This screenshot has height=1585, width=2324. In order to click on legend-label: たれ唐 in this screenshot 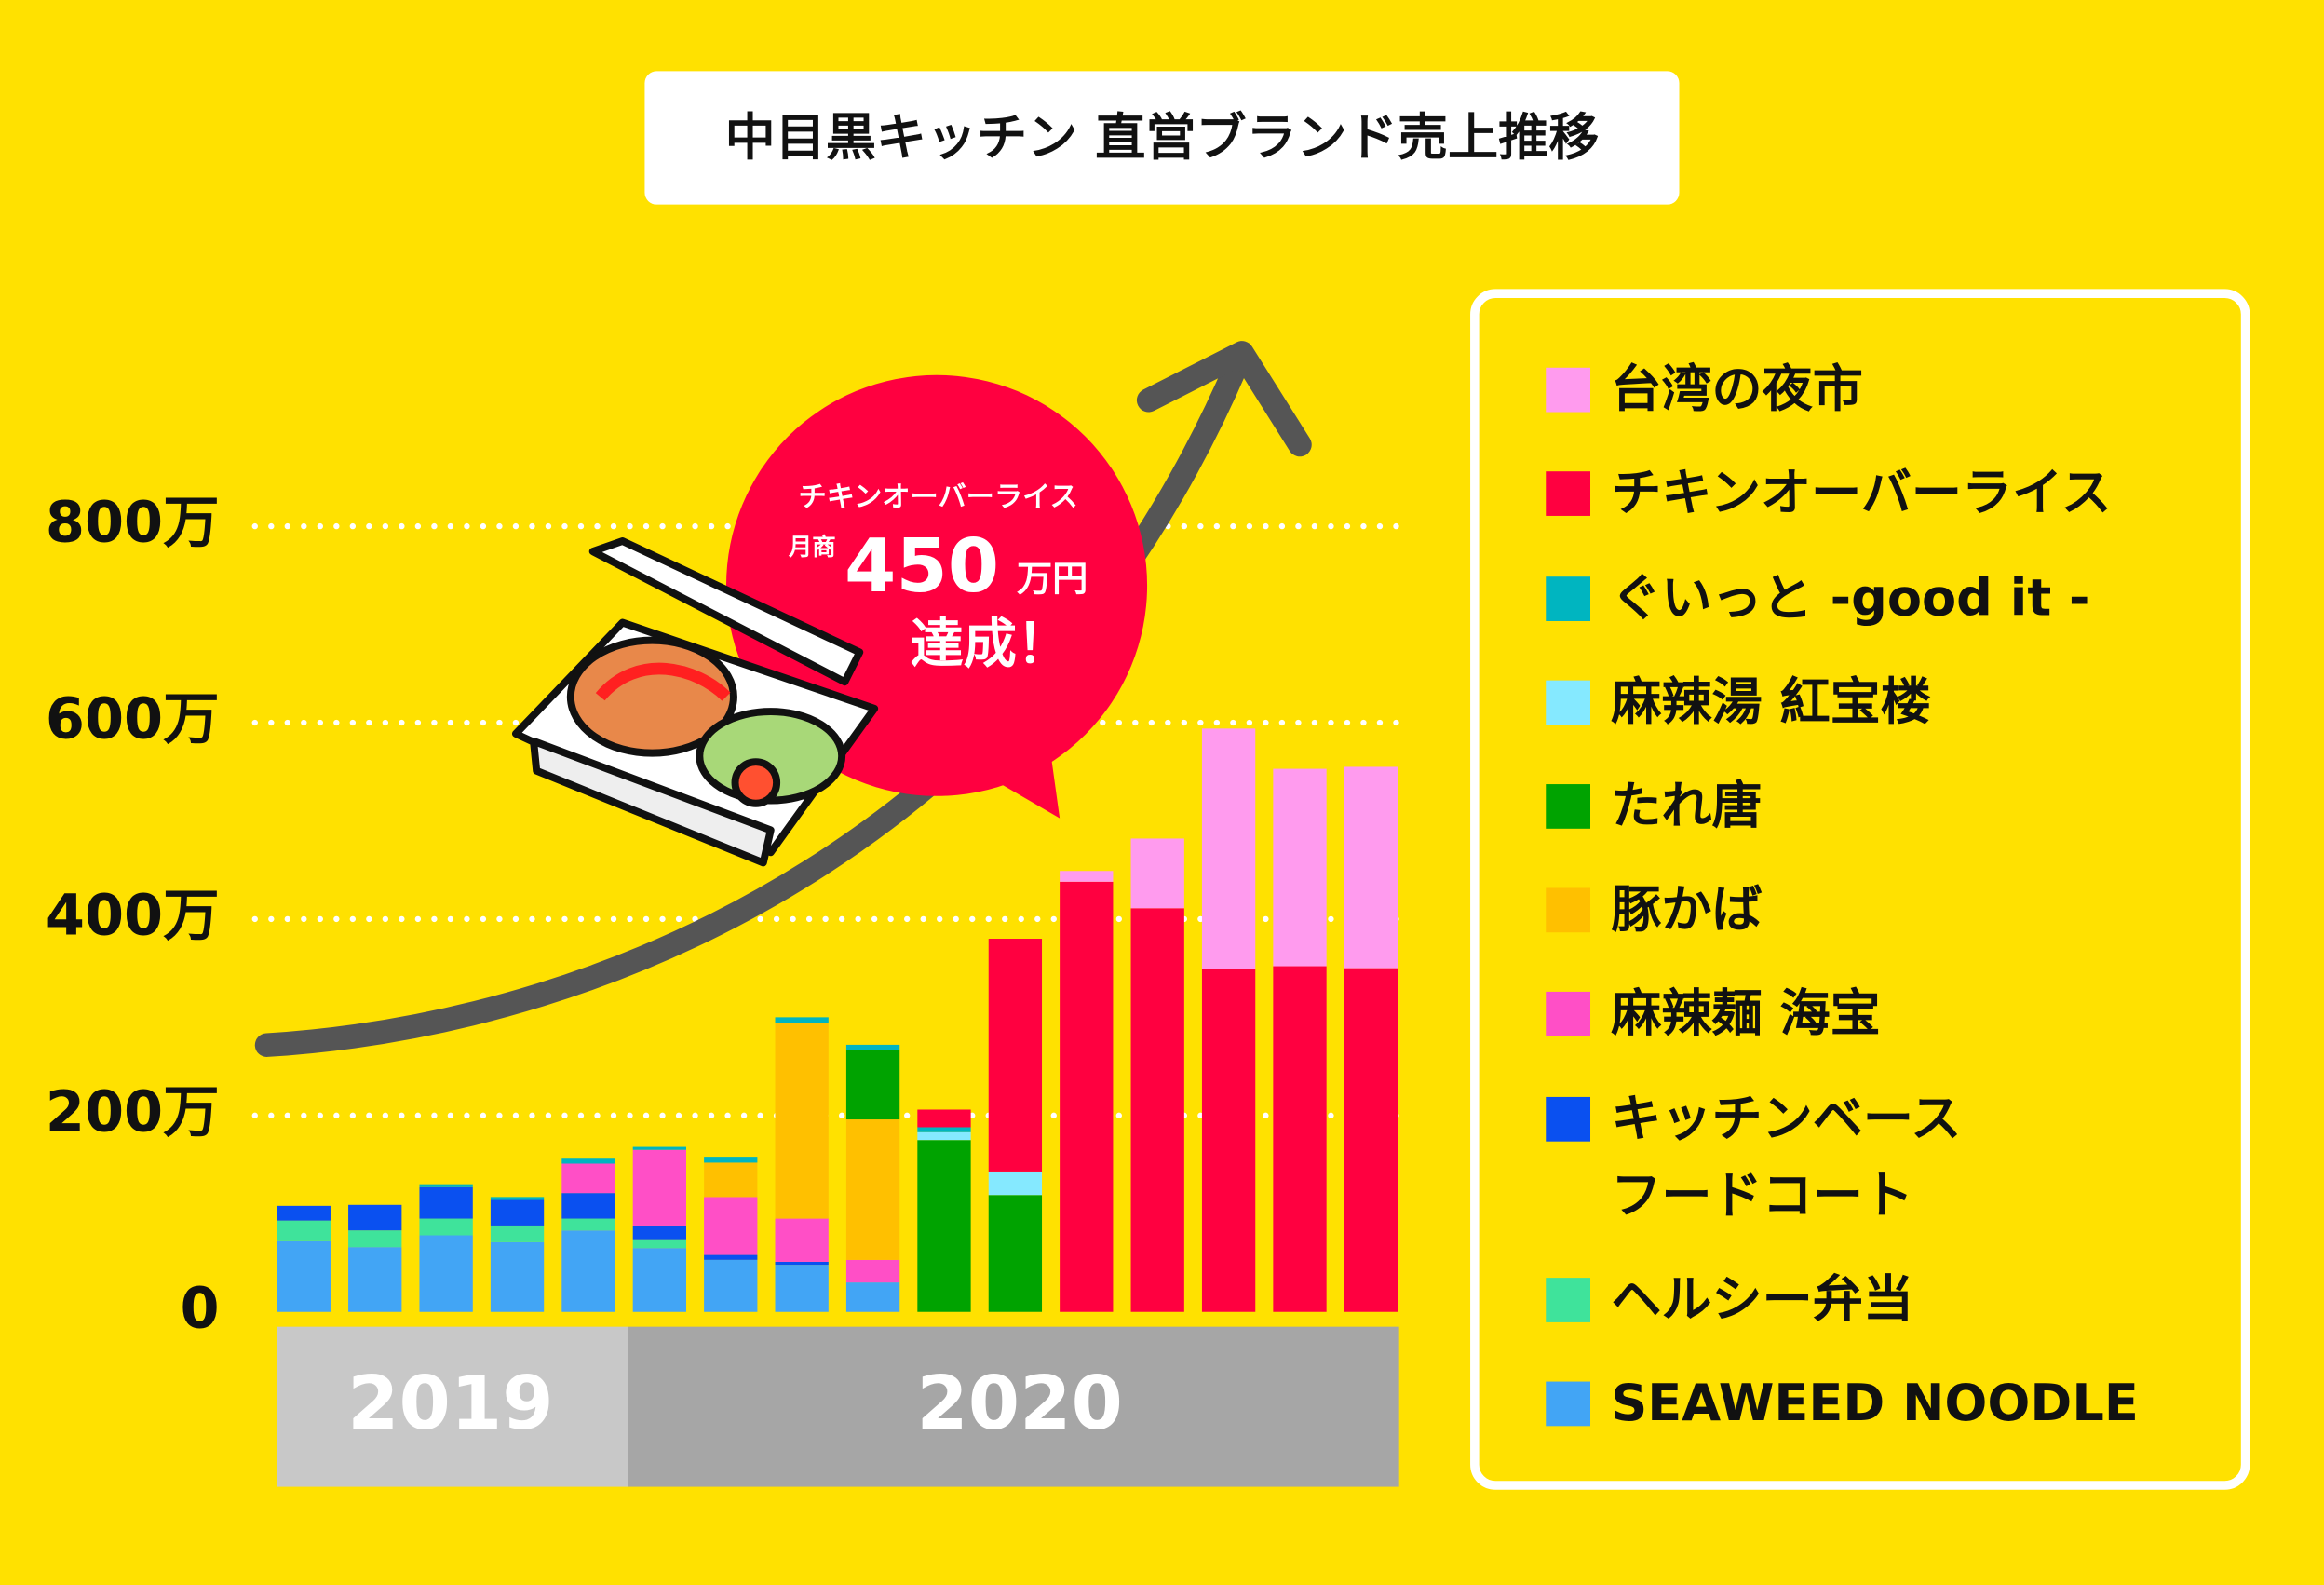, I will do `click(1687, 806)`.